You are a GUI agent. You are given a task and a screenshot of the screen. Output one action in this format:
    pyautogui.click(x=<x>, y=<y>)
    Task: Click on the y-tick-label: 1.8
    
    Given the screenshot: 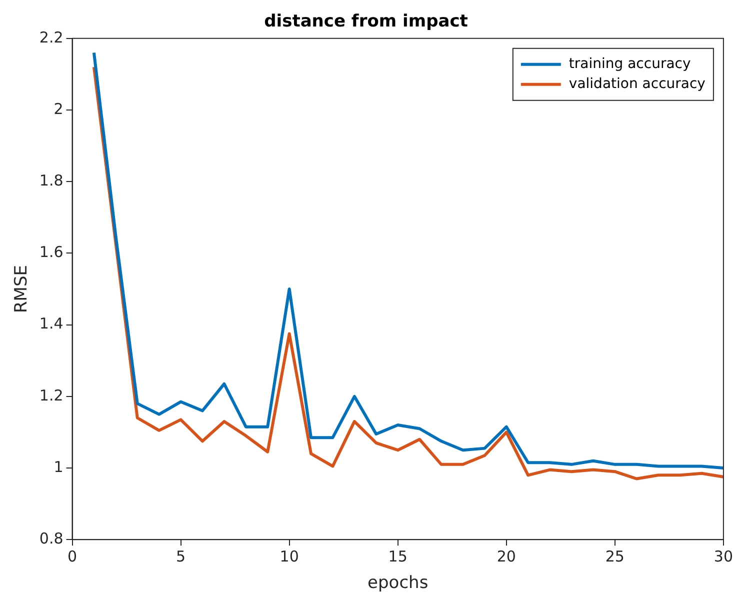 What is the action you would take?
    pyautogui.click(x=51, y=180)
    